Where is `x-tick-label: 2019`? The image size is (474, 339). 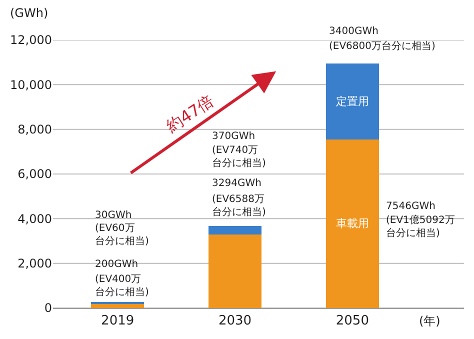 x-tick-label: 2019 is located at coordinates (117, 321).